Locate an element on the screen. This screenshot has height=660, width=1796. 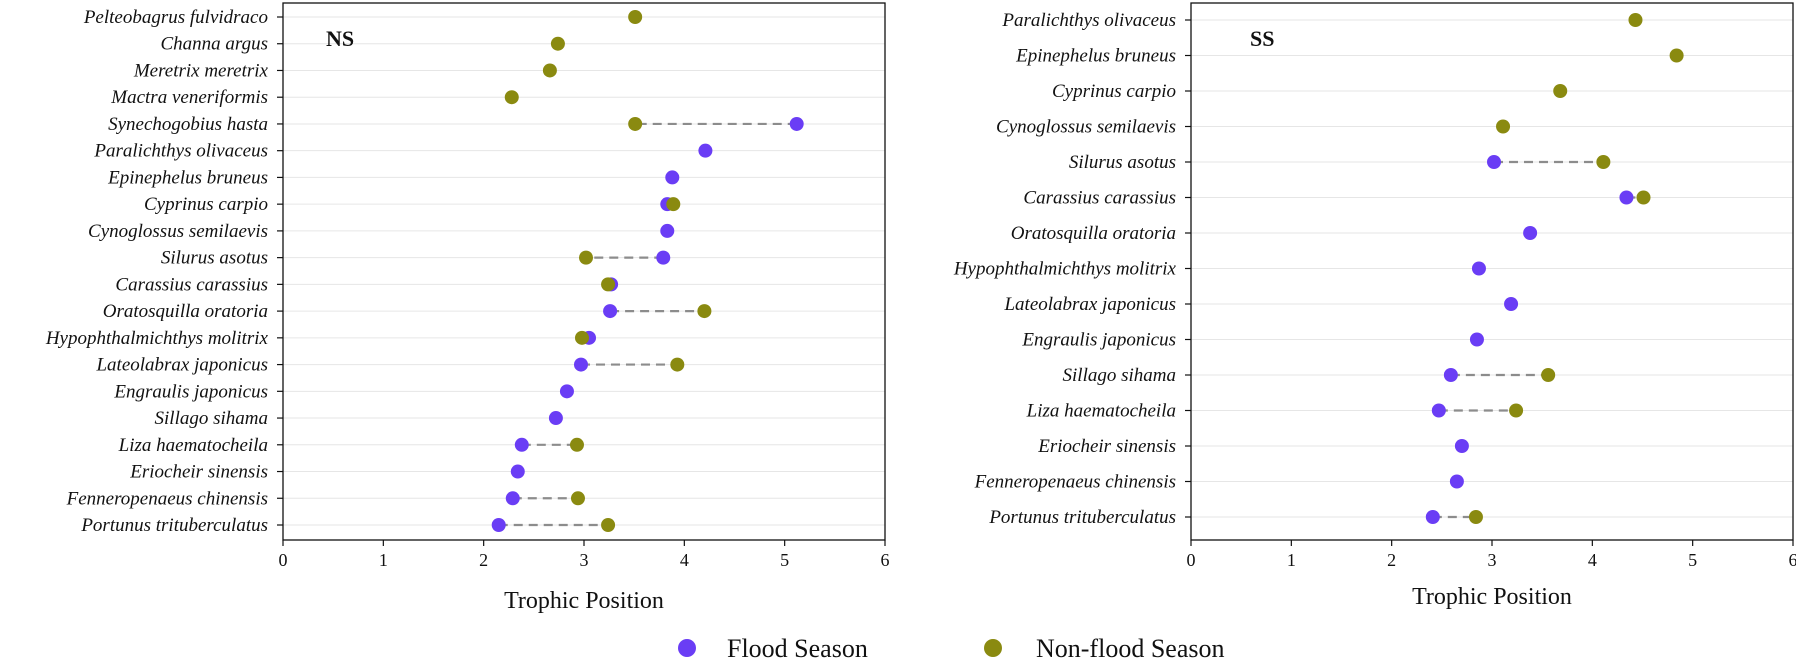
category-label: Sillago sihama is located at coordinates (1119, 375).